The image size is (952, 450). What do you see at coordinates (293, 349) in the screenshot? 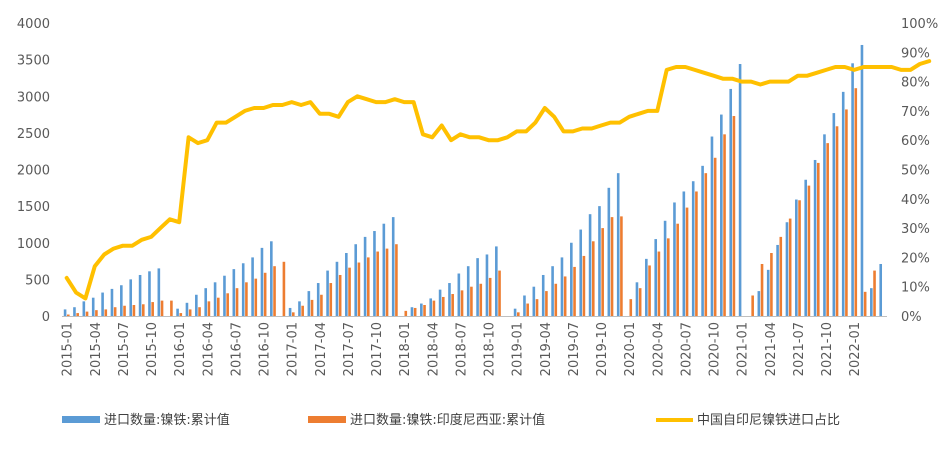
I see `x-tick-label: 2017-01` at bounding box center [293, 349].